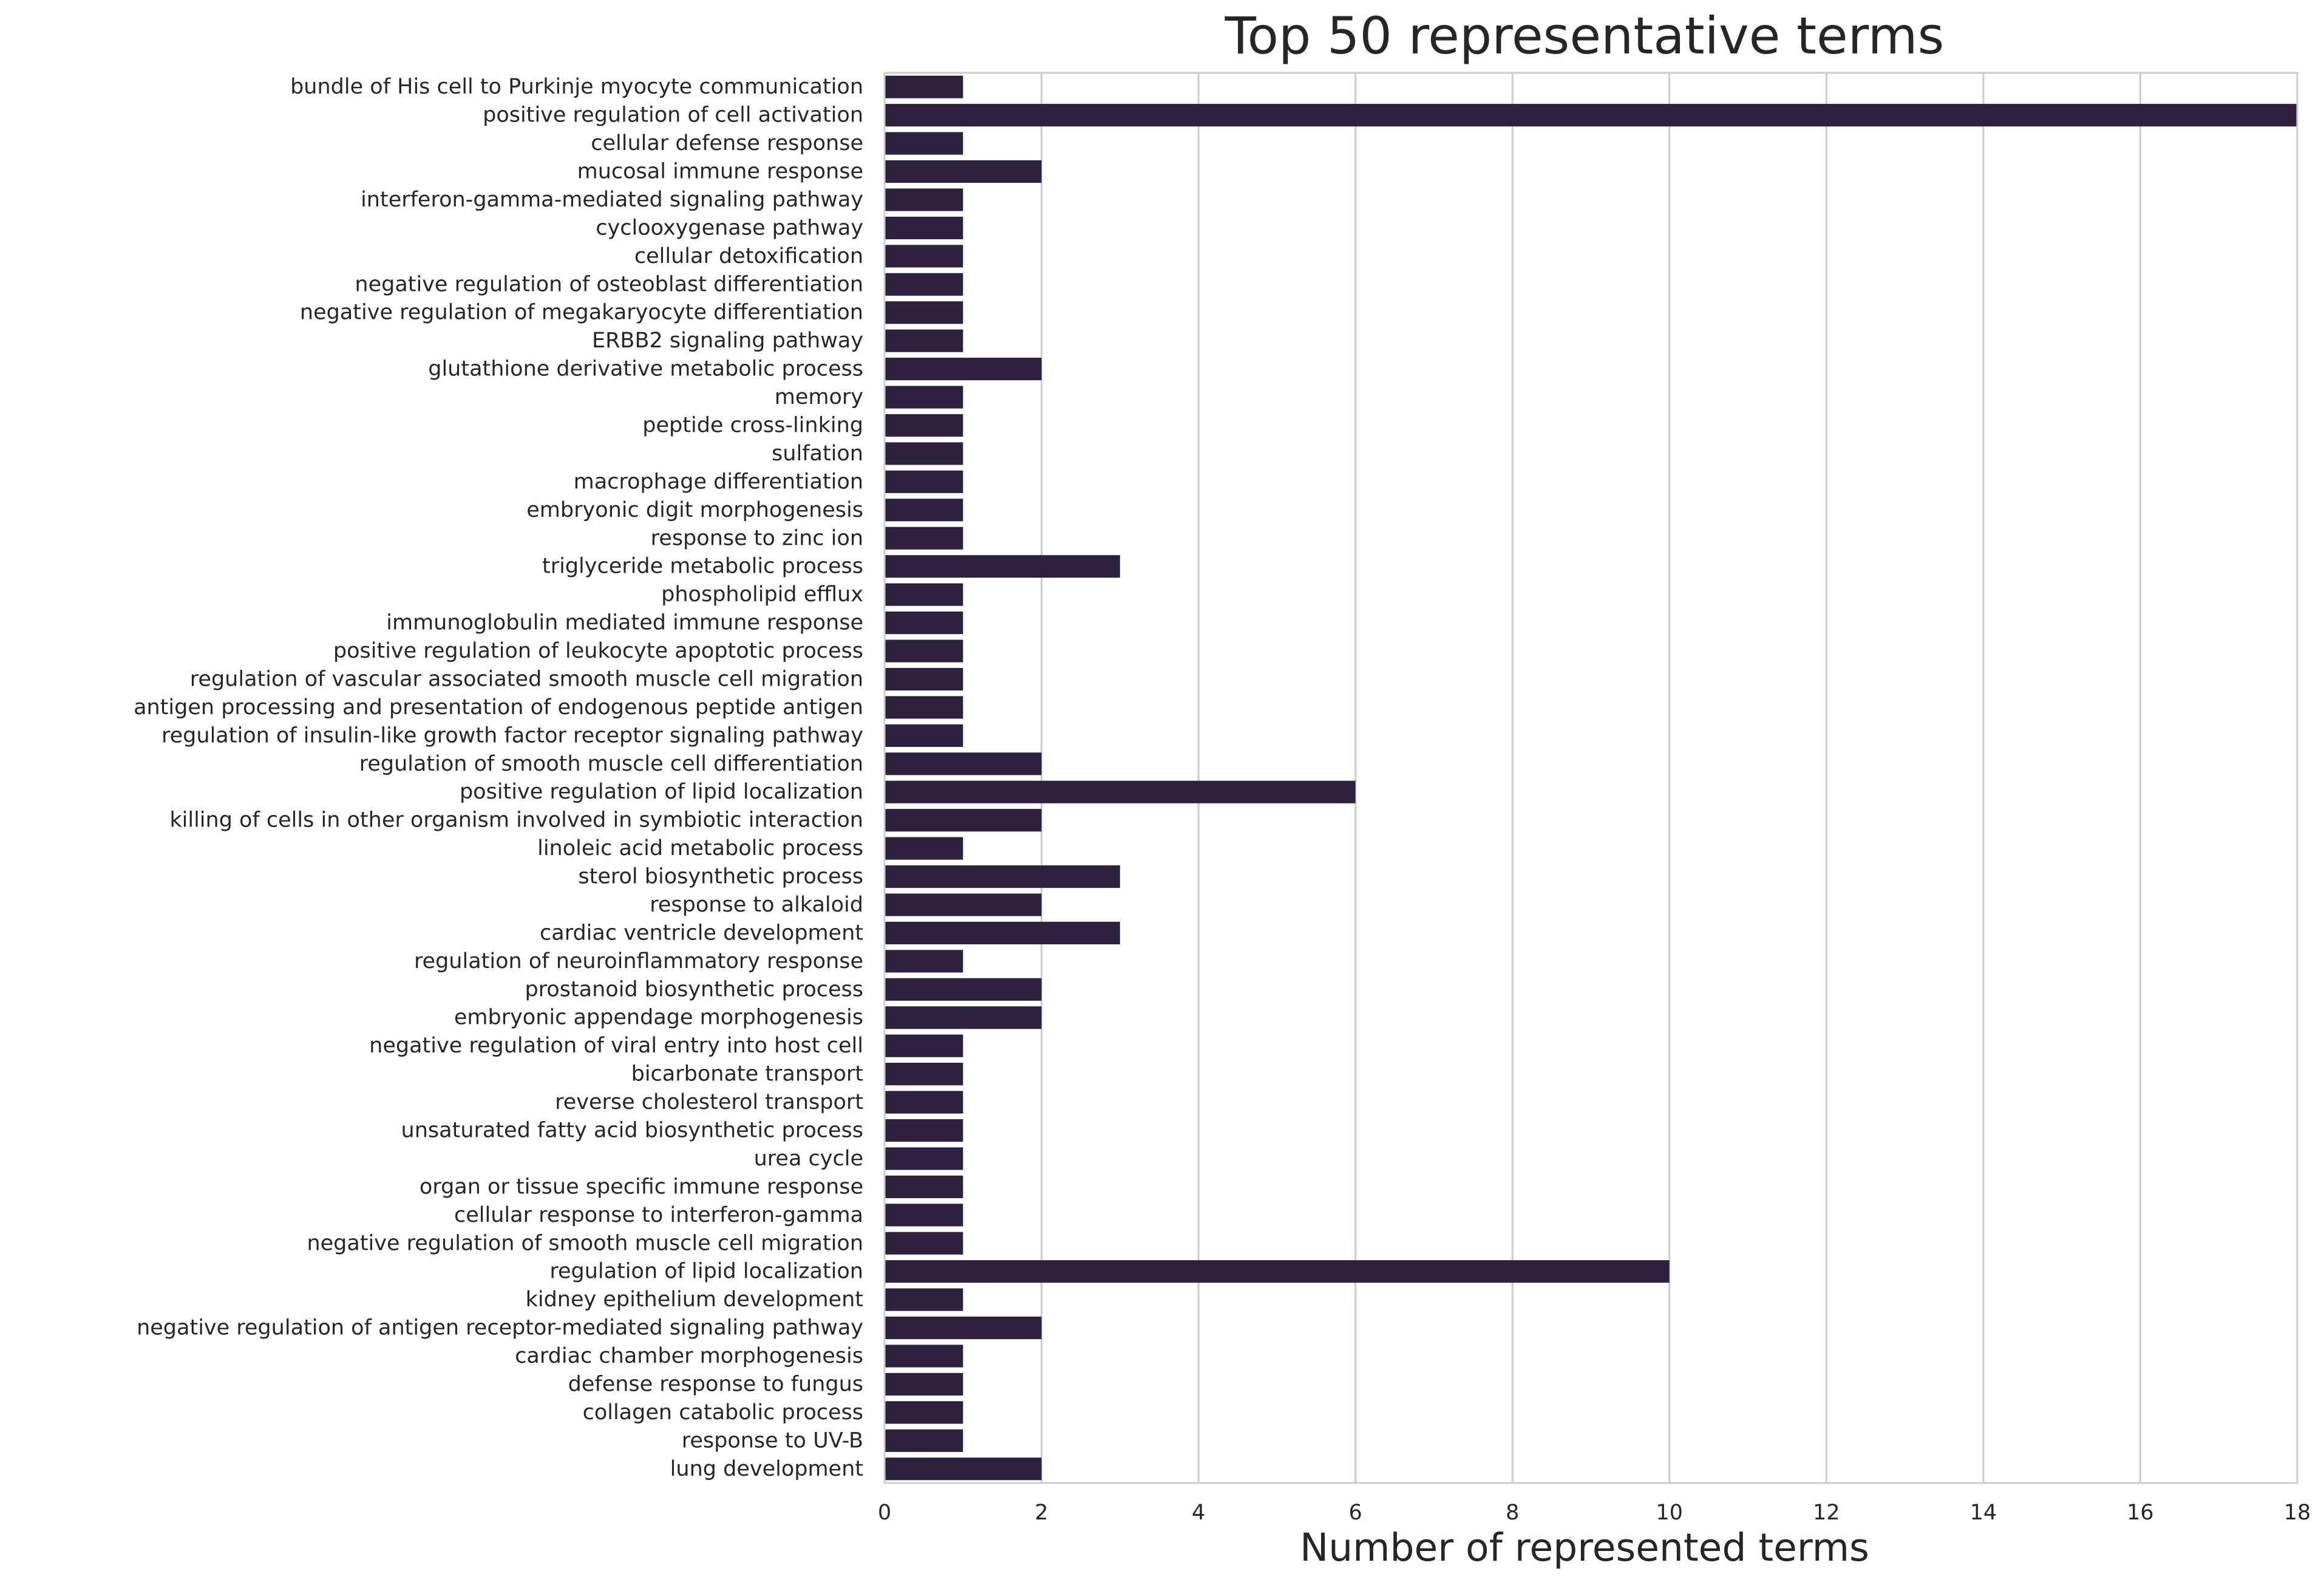  I want to click on y-tick-label: immunoglobulin mediated immune response, so click(624, 623).